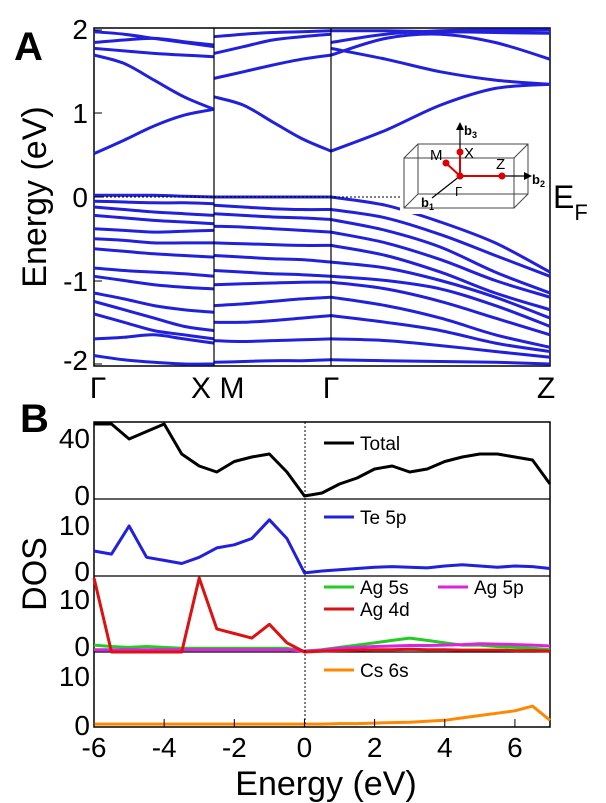  I want to click on dos-legends: Total Te 5p Ag 5s Ag 5p Ag 4d Cs 6s, so click(424, 558).